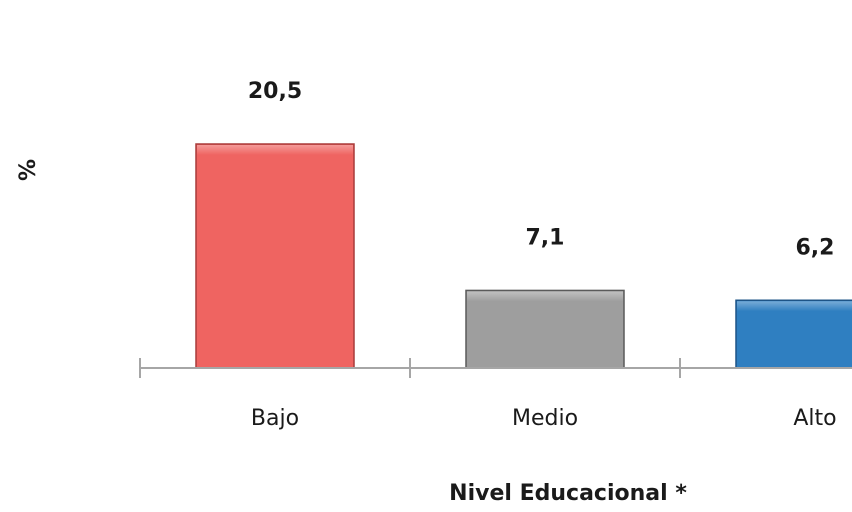 This screenshot has width=852, height=512. What do you see at coordinates (815, 247) in the screenshot?
I see `data-label-alto: 6,2` at bounding box center [815, 247].